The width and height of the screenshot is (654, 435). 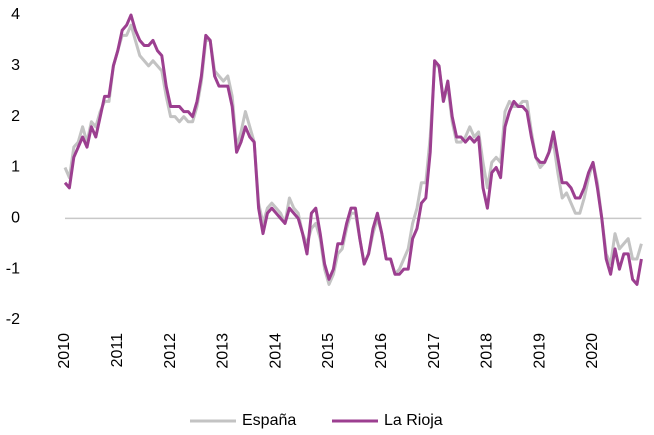 What do you see at coordinates (223, 351) in the screenshot?
I see `x-tick-label: 2013` at bounding box center [223, 351].